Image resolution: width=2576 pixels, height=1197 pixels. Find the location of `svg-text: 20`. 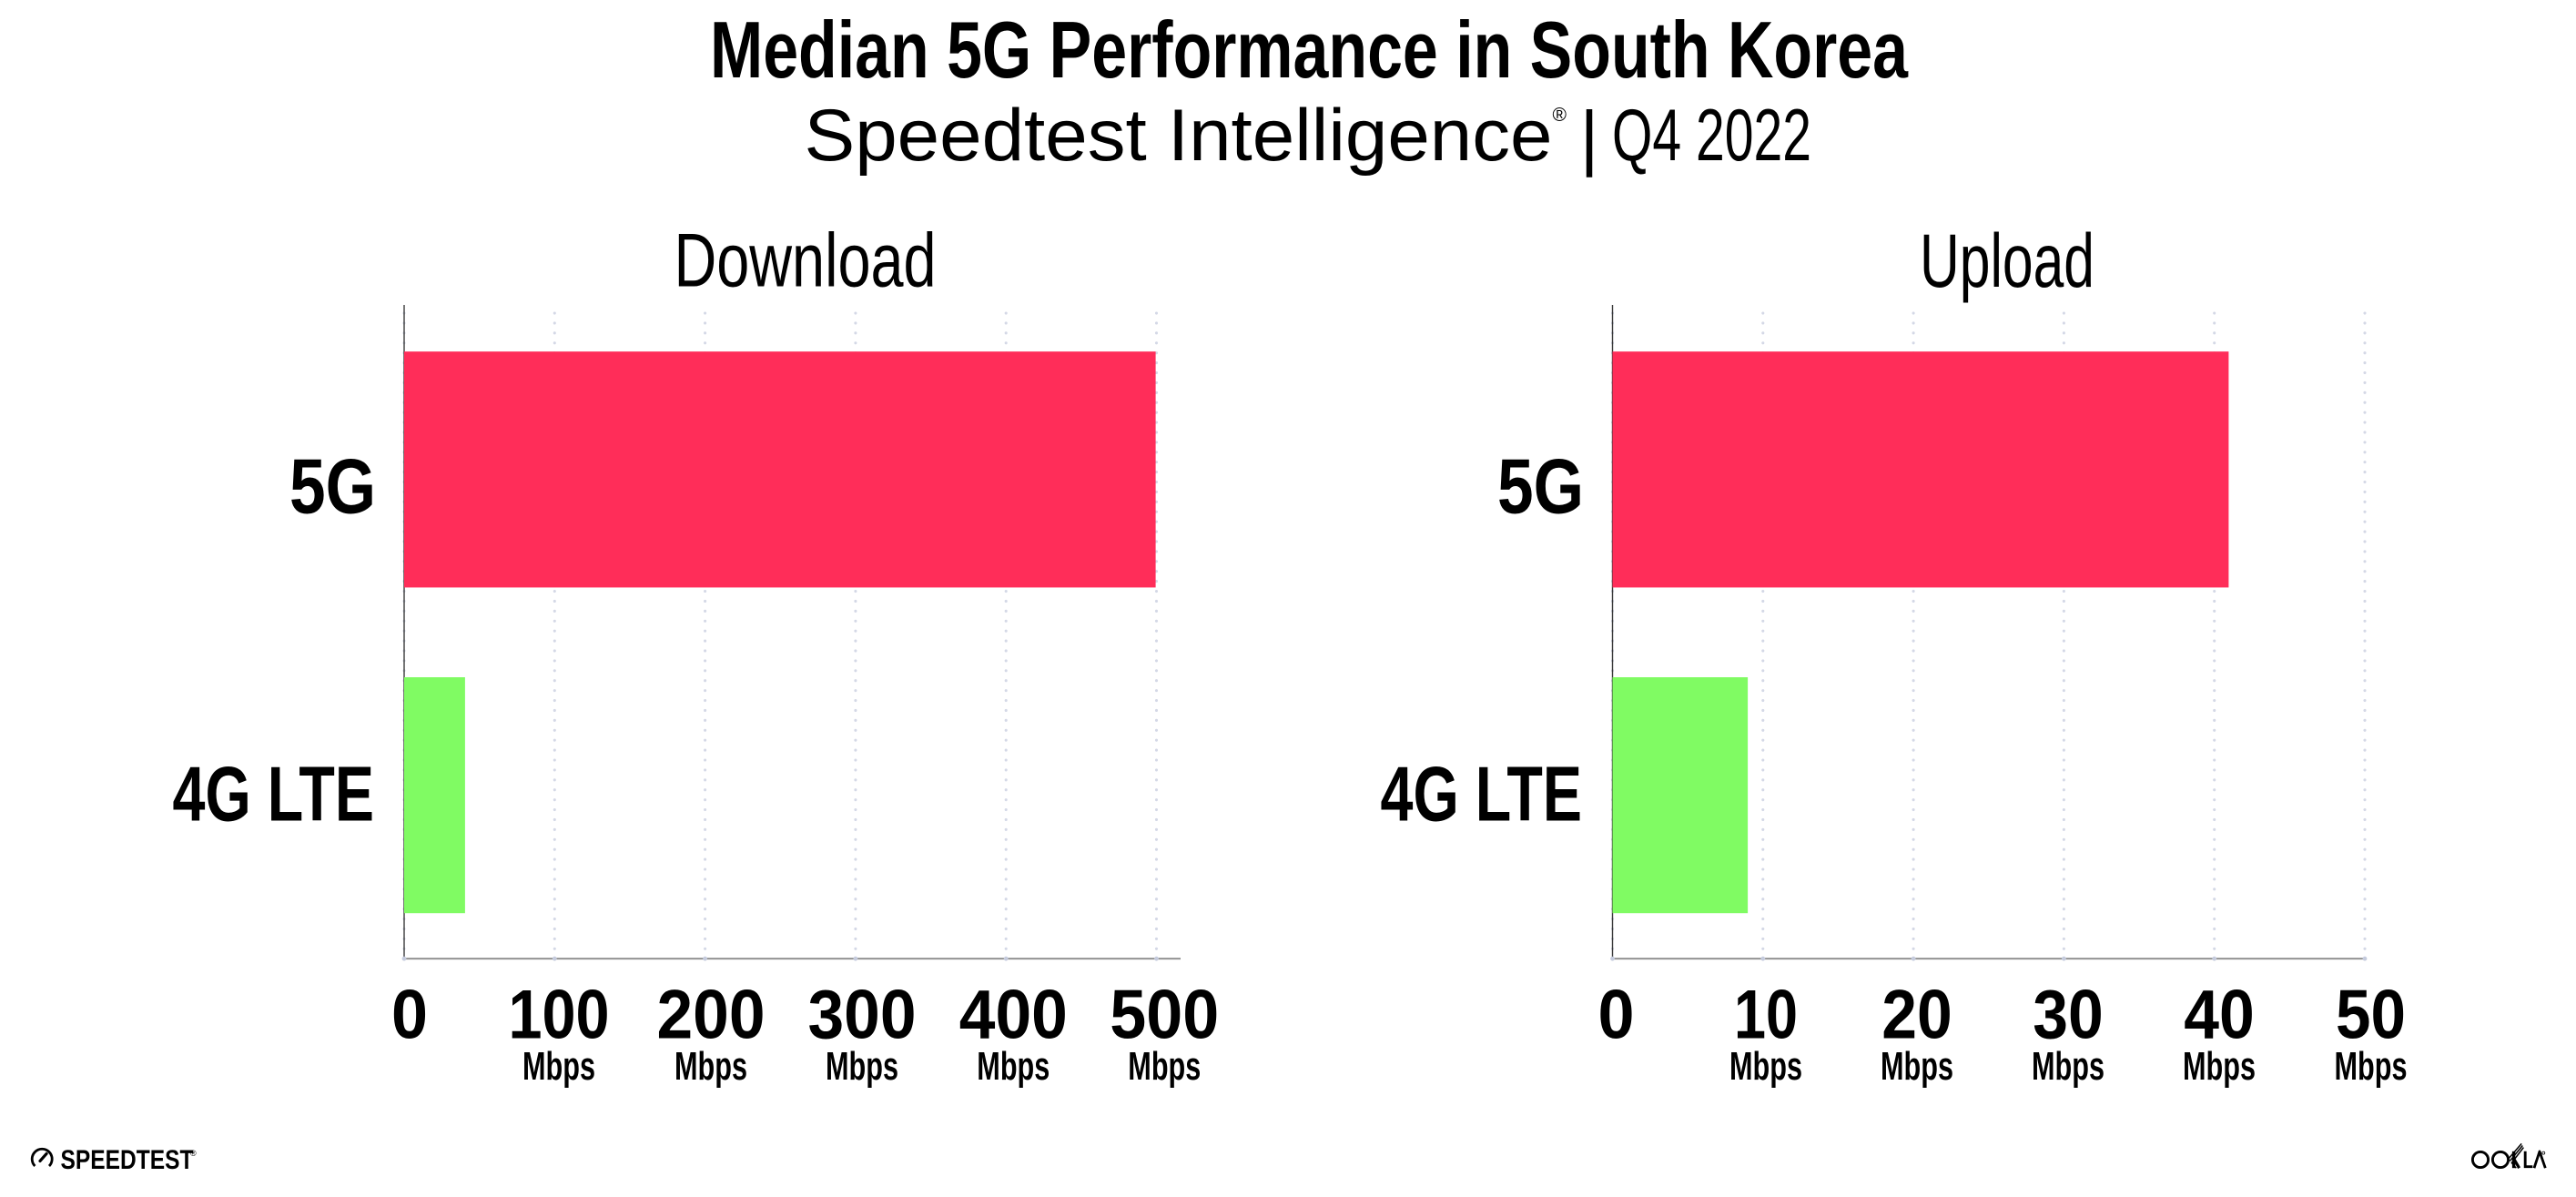

svg-text: 20 is located at coordinates (1917, 1015).